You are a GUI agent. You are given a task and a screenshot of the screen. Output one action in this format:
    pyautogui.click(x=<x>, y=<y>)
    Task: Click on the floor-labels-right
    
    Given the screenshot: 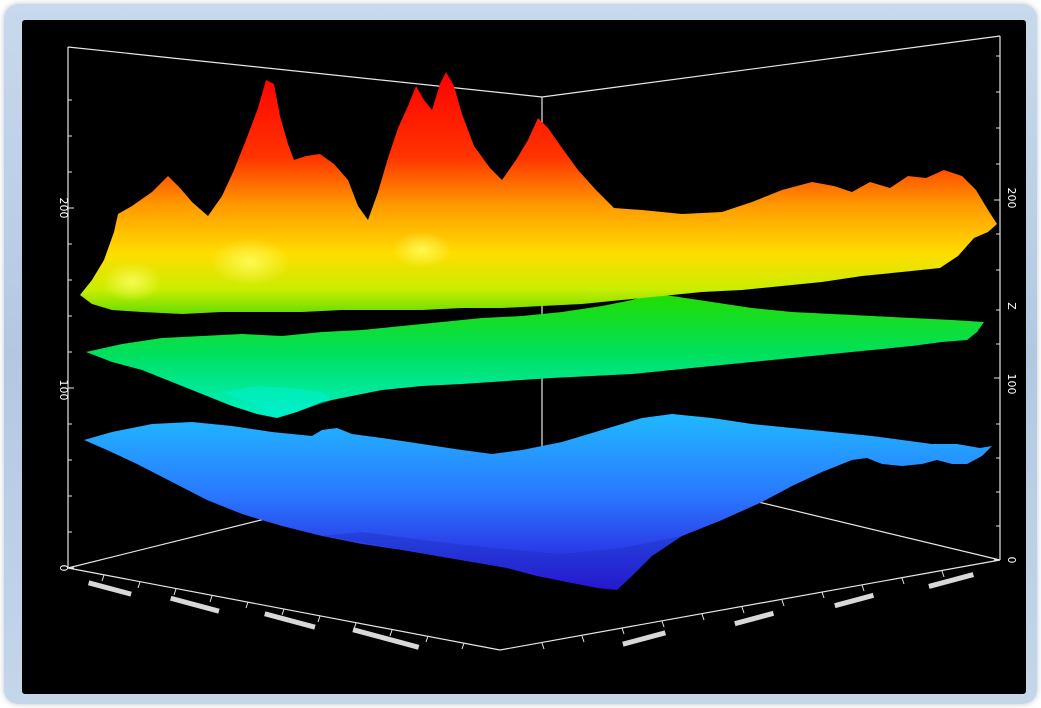 What is the action you would take?
    pyautogui.click(x=798, y=609)
    